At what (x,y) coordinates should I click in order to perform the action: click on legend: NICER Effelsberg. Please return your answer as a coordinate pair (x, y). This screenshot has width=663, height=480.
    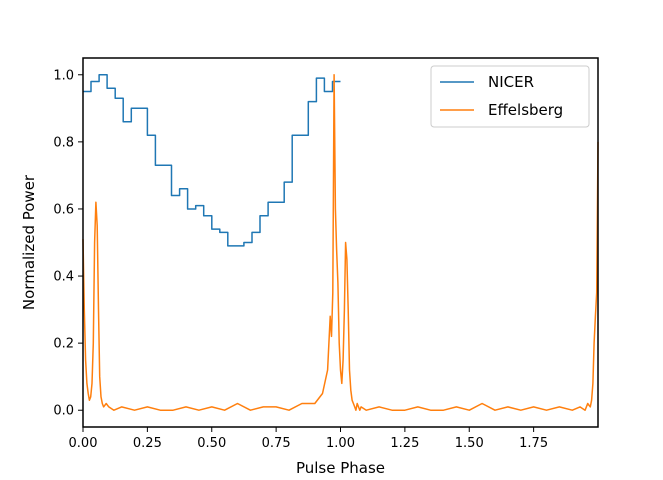
    Looking at the image, I should click on (510, 96).